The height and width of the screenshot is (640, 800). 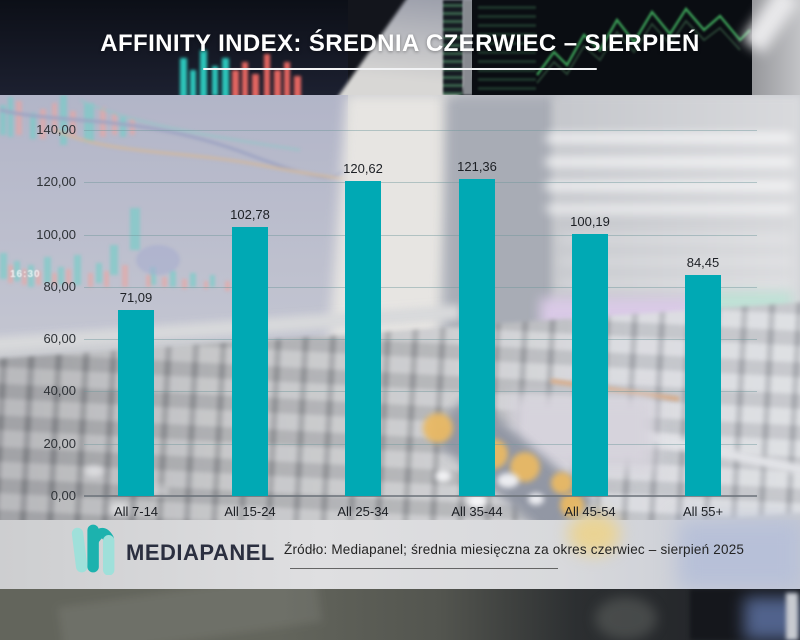 I want to click on background-clock-text: 16:30, so click(x=25, y=274).